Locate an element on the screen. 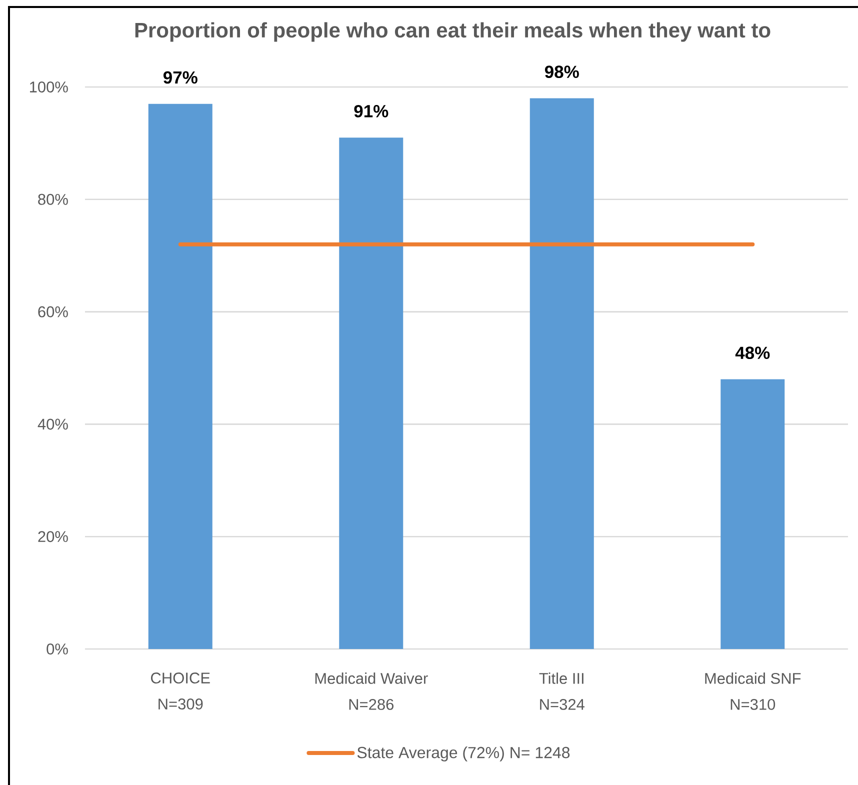 The height and width of the screenshot is (785, 858). x-tick-label: Medicaid Waiver N=286 is located at coordinates (371, 691).